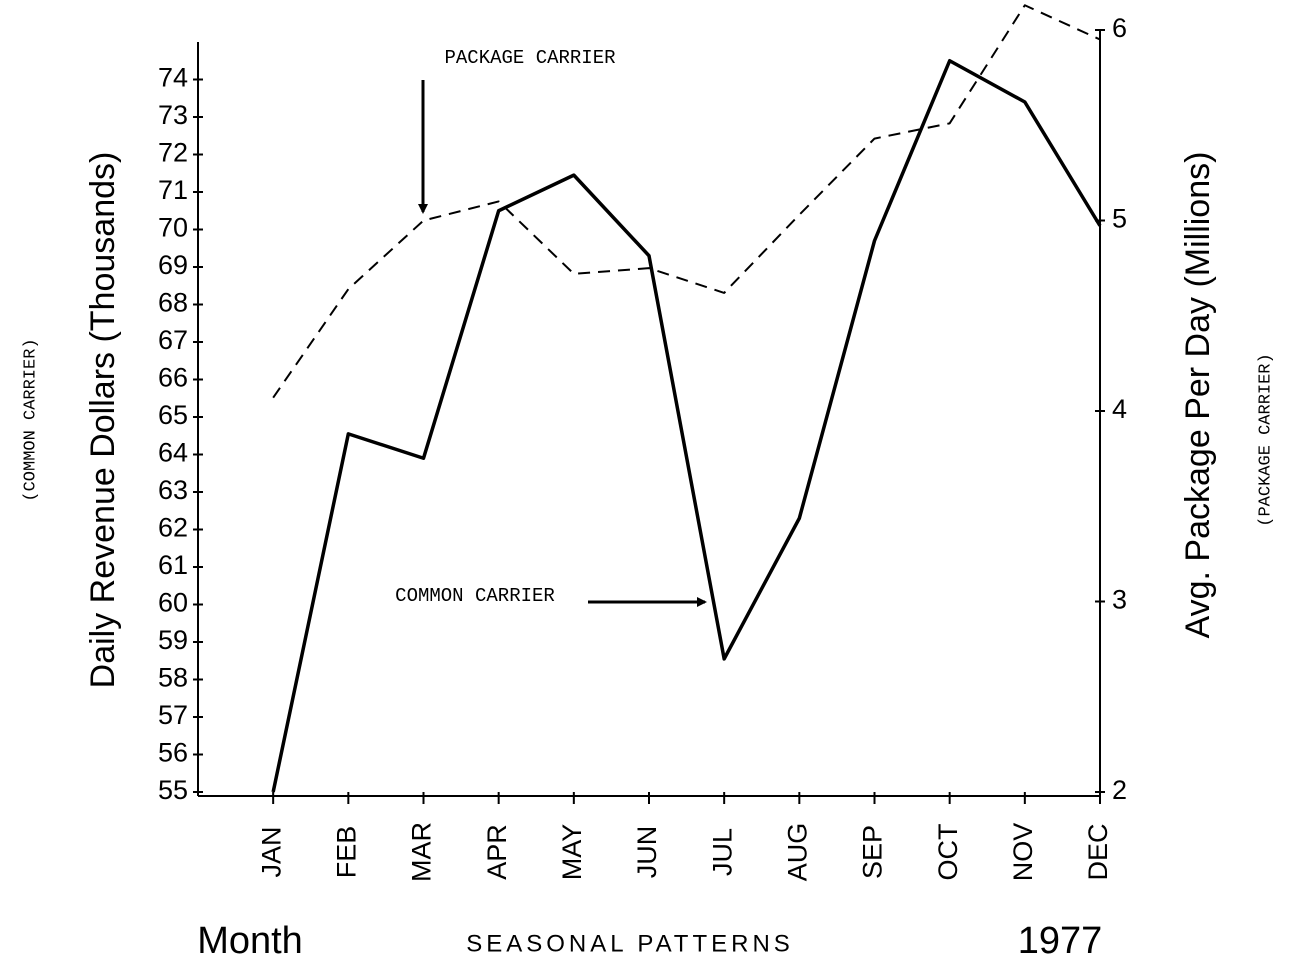  I want to click on y-axis-label: Daily Revenue Dollars (Thousands), so click(103, 420).